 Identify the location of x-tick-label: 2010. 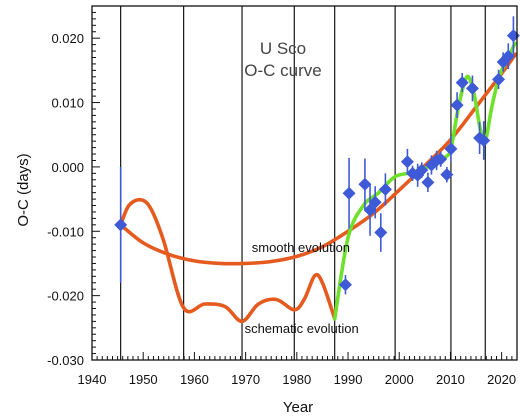
(450, 379).